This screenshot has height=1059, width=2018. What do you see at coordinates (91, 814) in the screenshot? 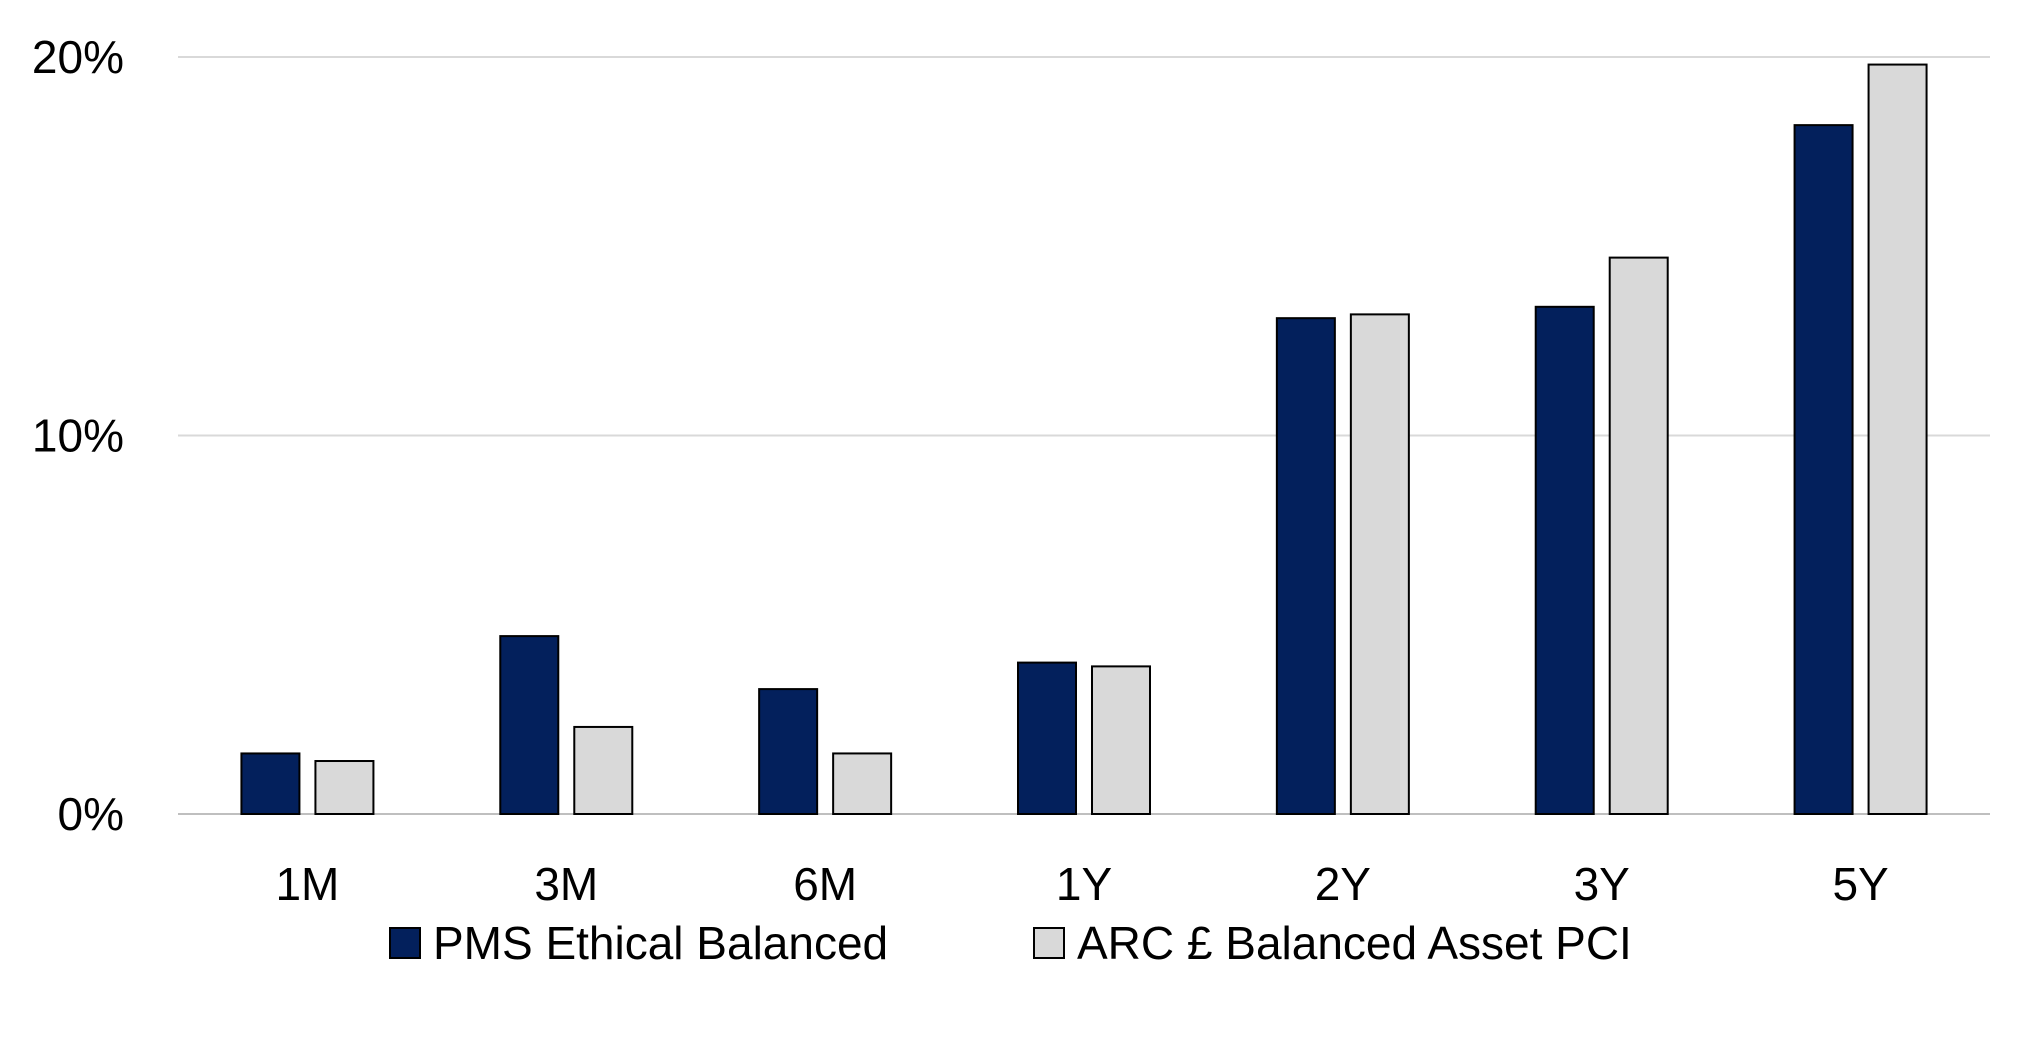
I see `y-tick-label: 0%` at bounding box center [91, 814].